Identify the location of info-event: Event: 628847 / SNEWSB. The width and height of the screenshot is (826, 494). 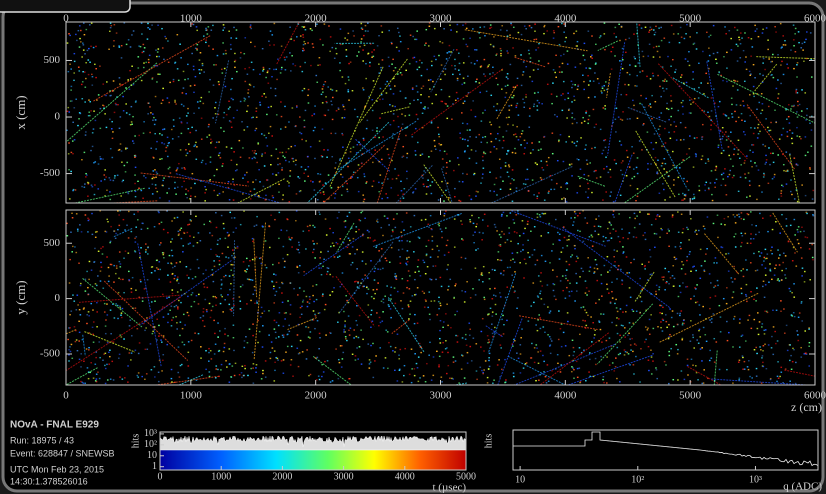
(62, 453).